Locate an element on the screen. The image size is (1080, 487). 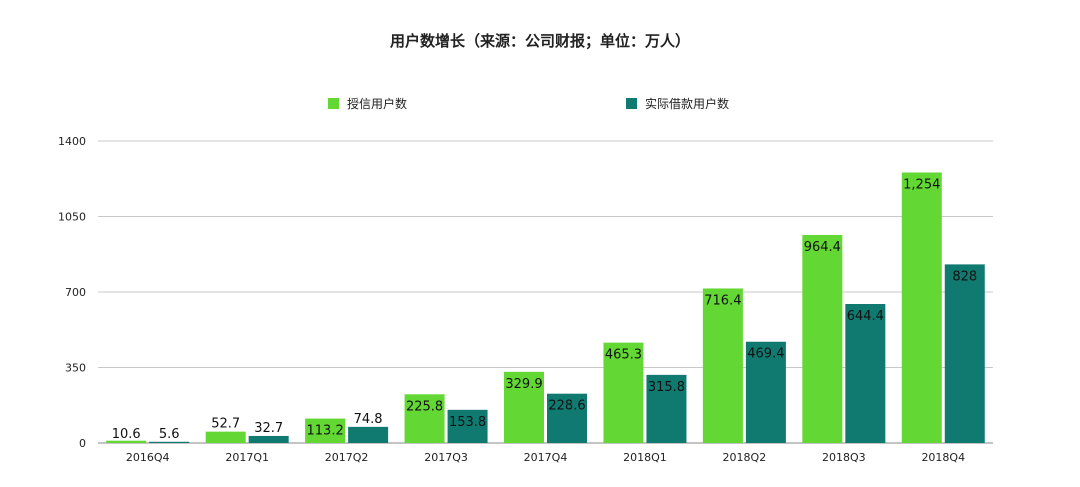
chart-title: 用户数增长（来源：公司财报；单位：万人） is located at coordinates (539, 41).